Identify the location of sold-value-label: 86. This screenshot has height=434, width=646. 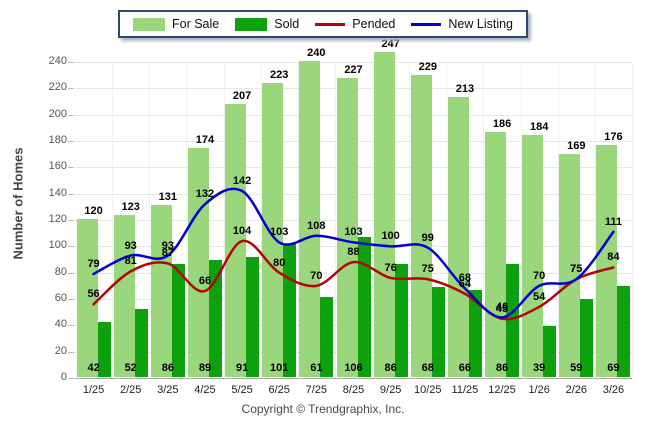
(502, 368).